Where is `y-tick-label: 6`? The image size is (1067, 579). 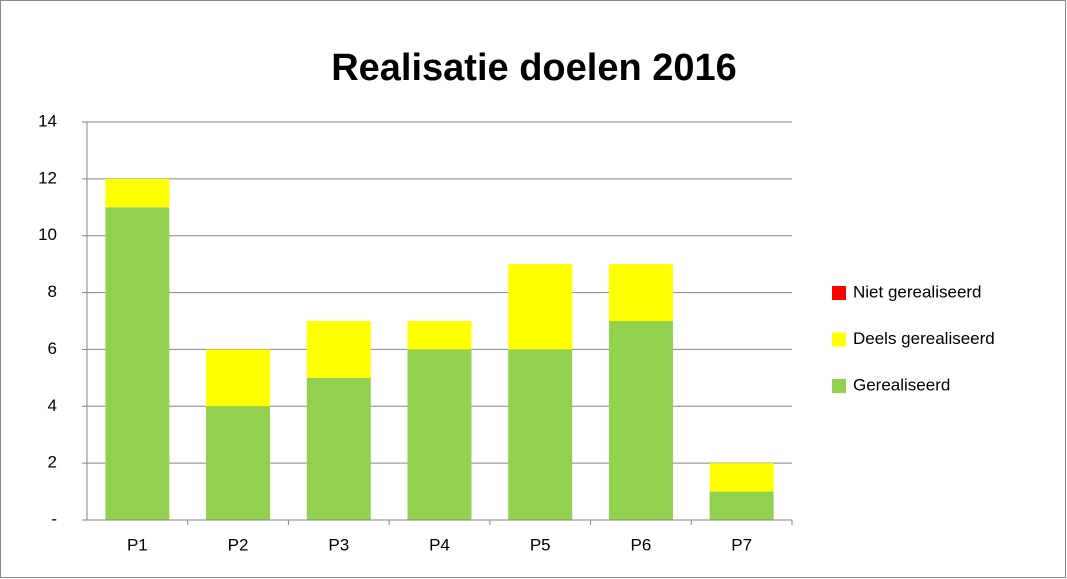 y-tick-label: 6 is located at coordinates (52, 348).